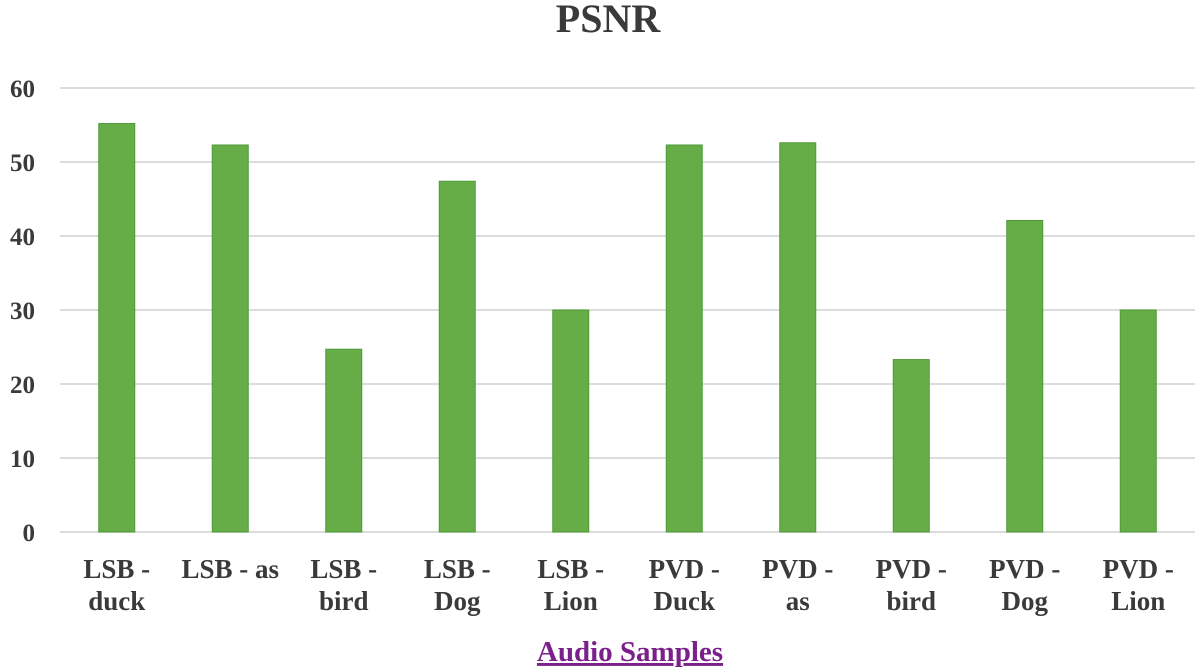 This screenshot has width=1200, height=671. Describe the element at coordinates (630, 652) in the screenshot. I see `x-axis-label: Audio Samples` at that location.